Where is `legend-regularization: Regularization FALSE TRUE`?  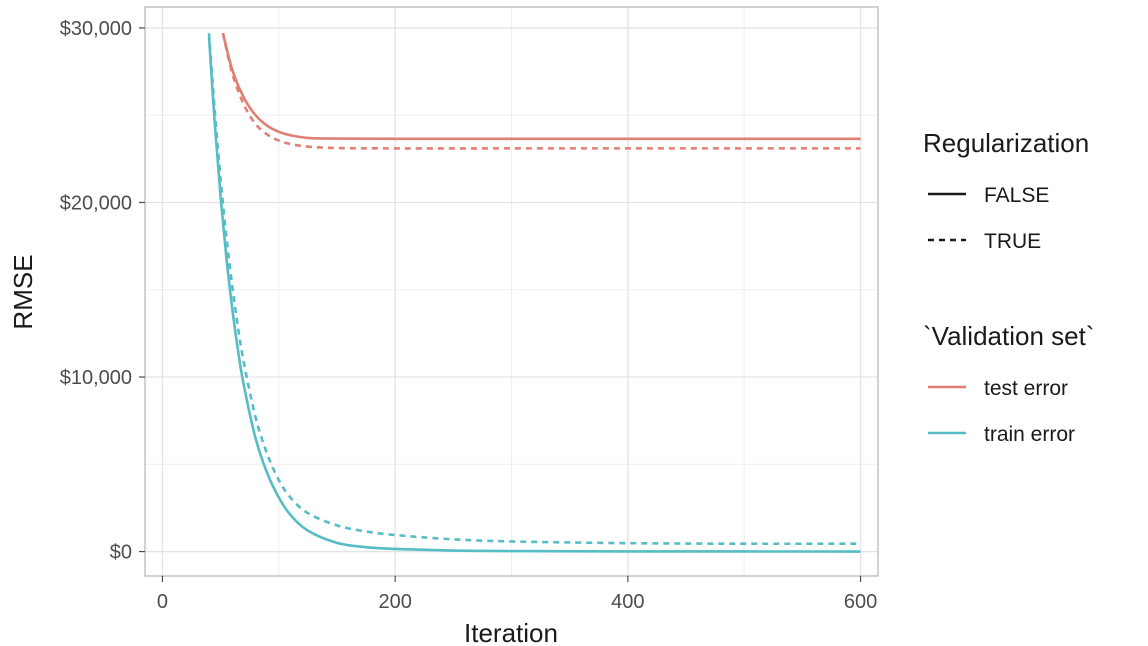
legend-regularization: Regularization FALSE TRUE is located at coordinates (1006, 190).